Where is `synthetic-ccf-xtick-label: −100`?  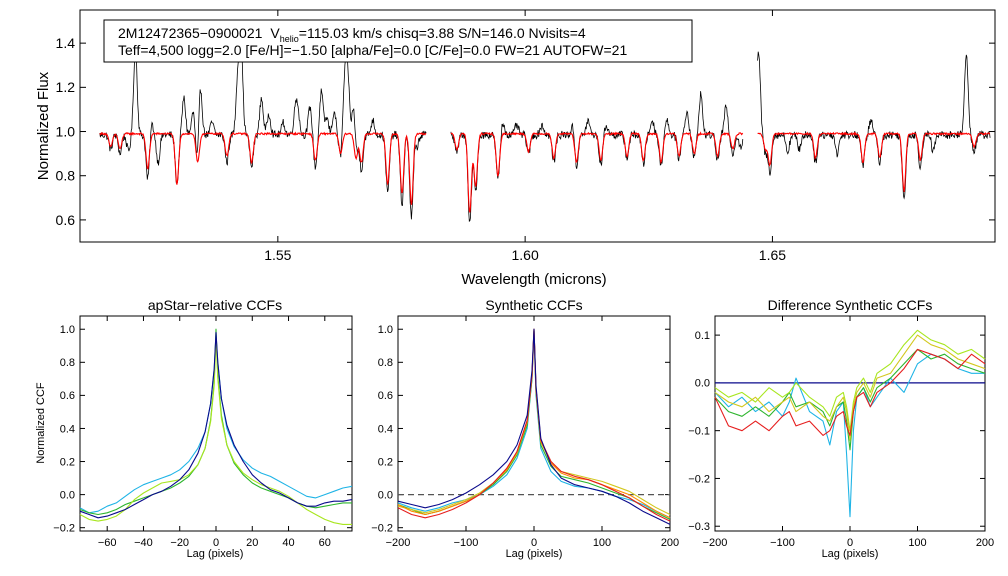
synthetic-ccf-xtick-label: −100 is located at coordinates (466, 543).